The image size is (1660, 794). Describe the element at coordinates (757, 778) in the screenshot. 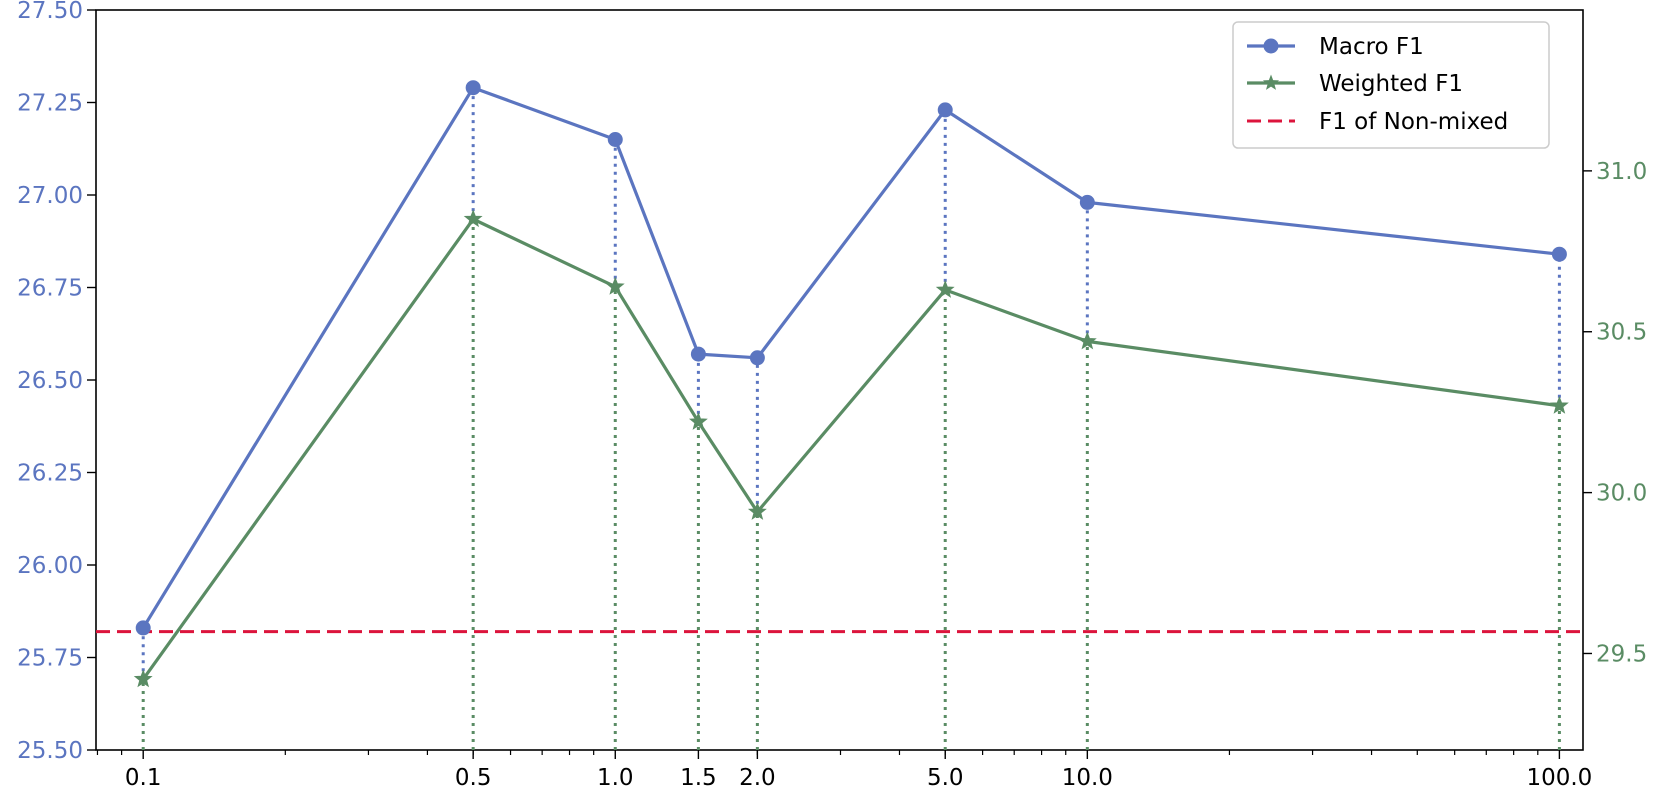

I see `x-tick-label: 2.0` at that location.